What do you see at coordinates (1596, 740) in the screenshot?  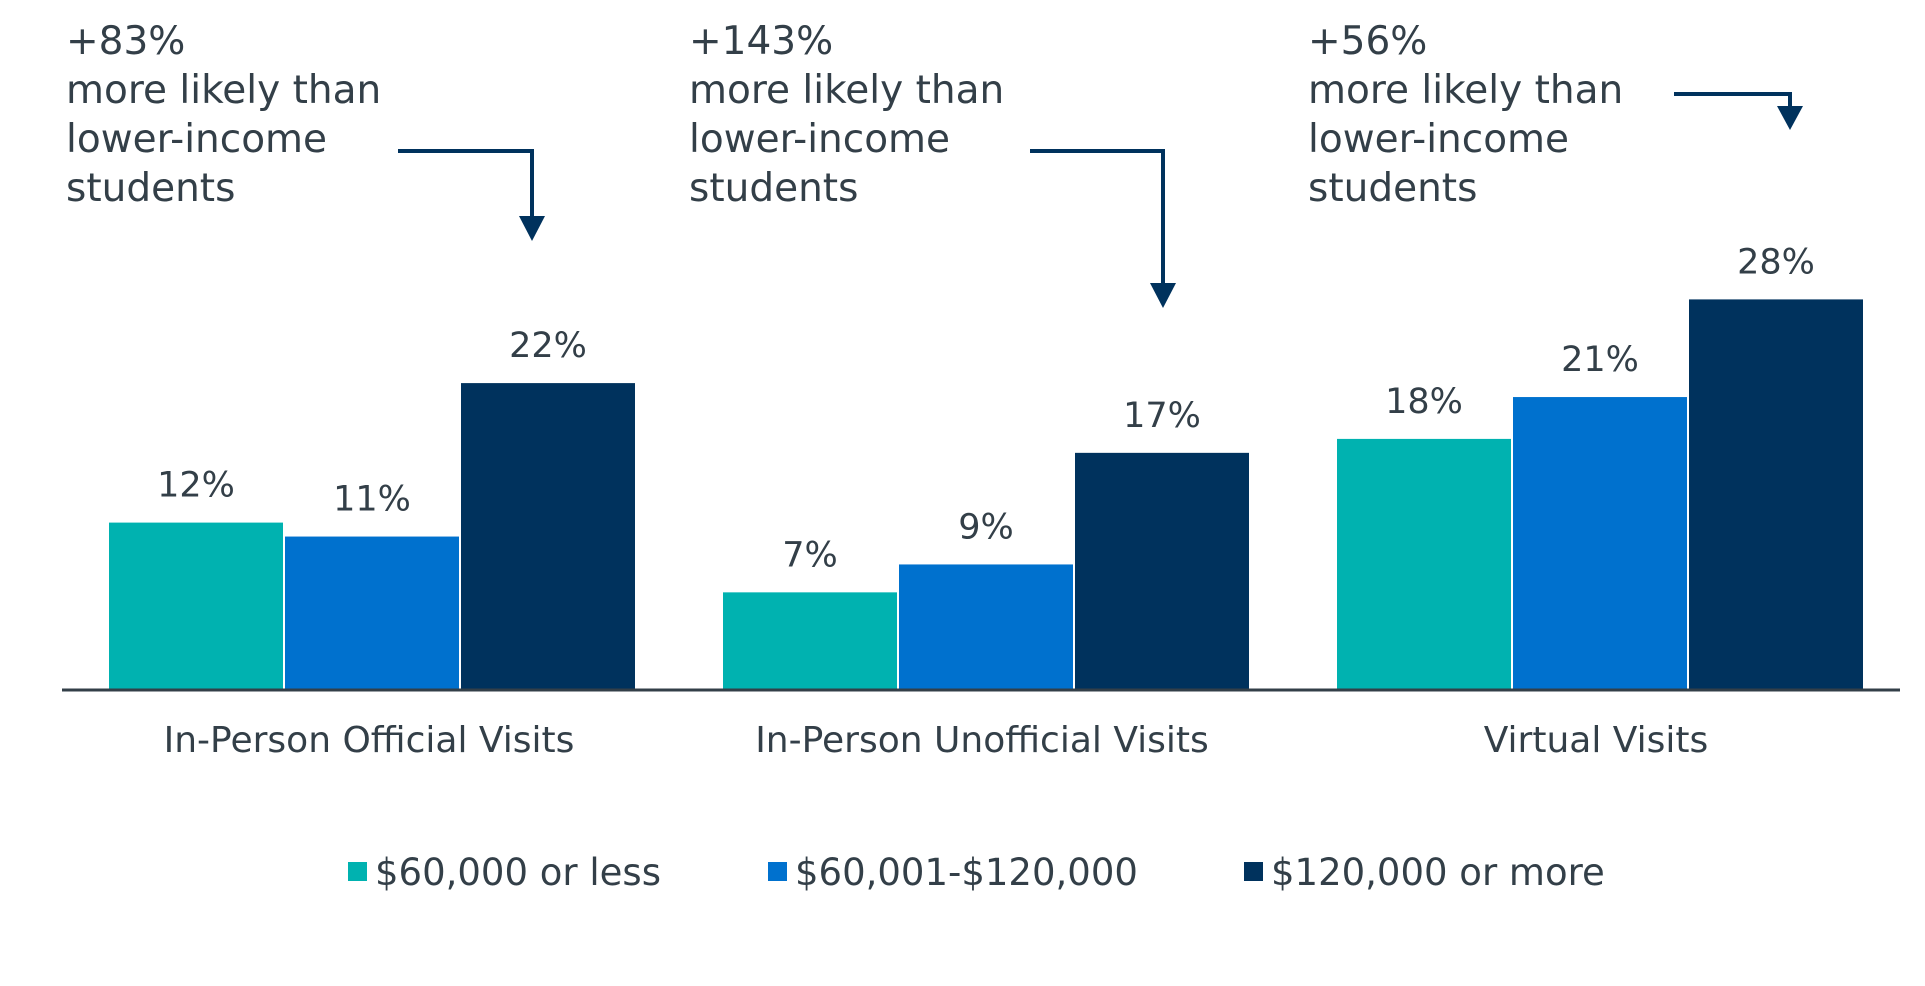 I see `category-label: Virtual Visits` at bounding box center [1596, 740].